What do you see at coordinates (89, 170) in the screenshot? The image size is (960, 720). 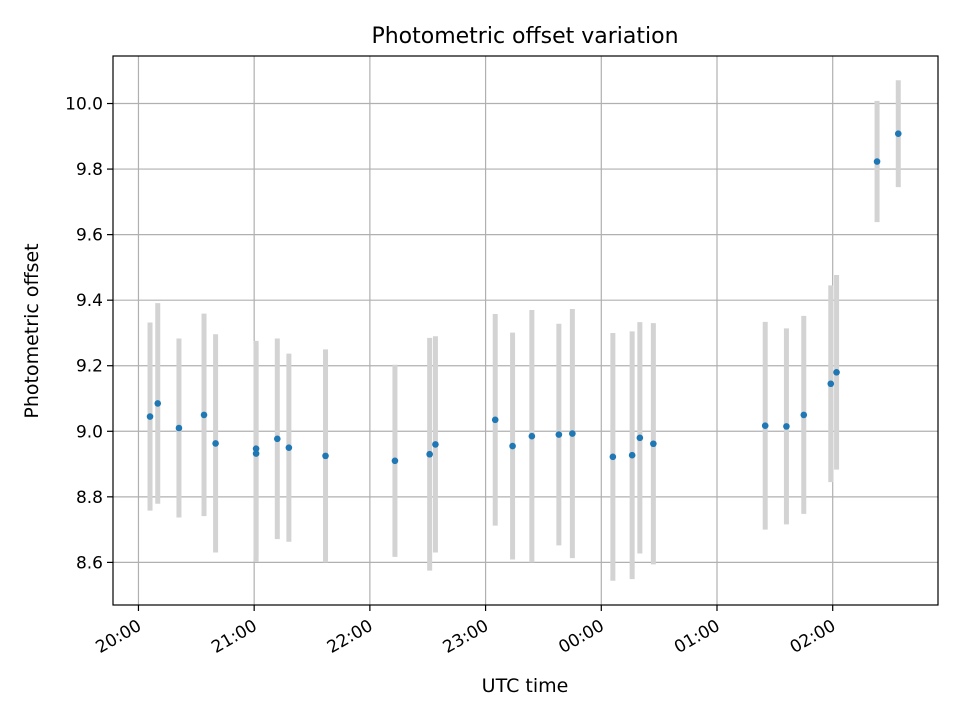 I see `y-tick-label: 9.8` at bounding box center [89, 170].